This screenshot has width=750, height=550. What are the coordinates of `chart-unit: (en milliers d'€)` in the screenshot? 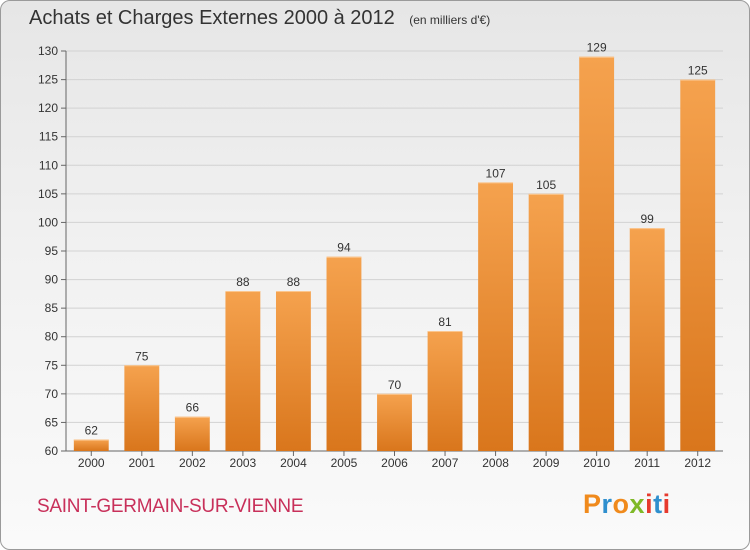 It's located at (450, 20).